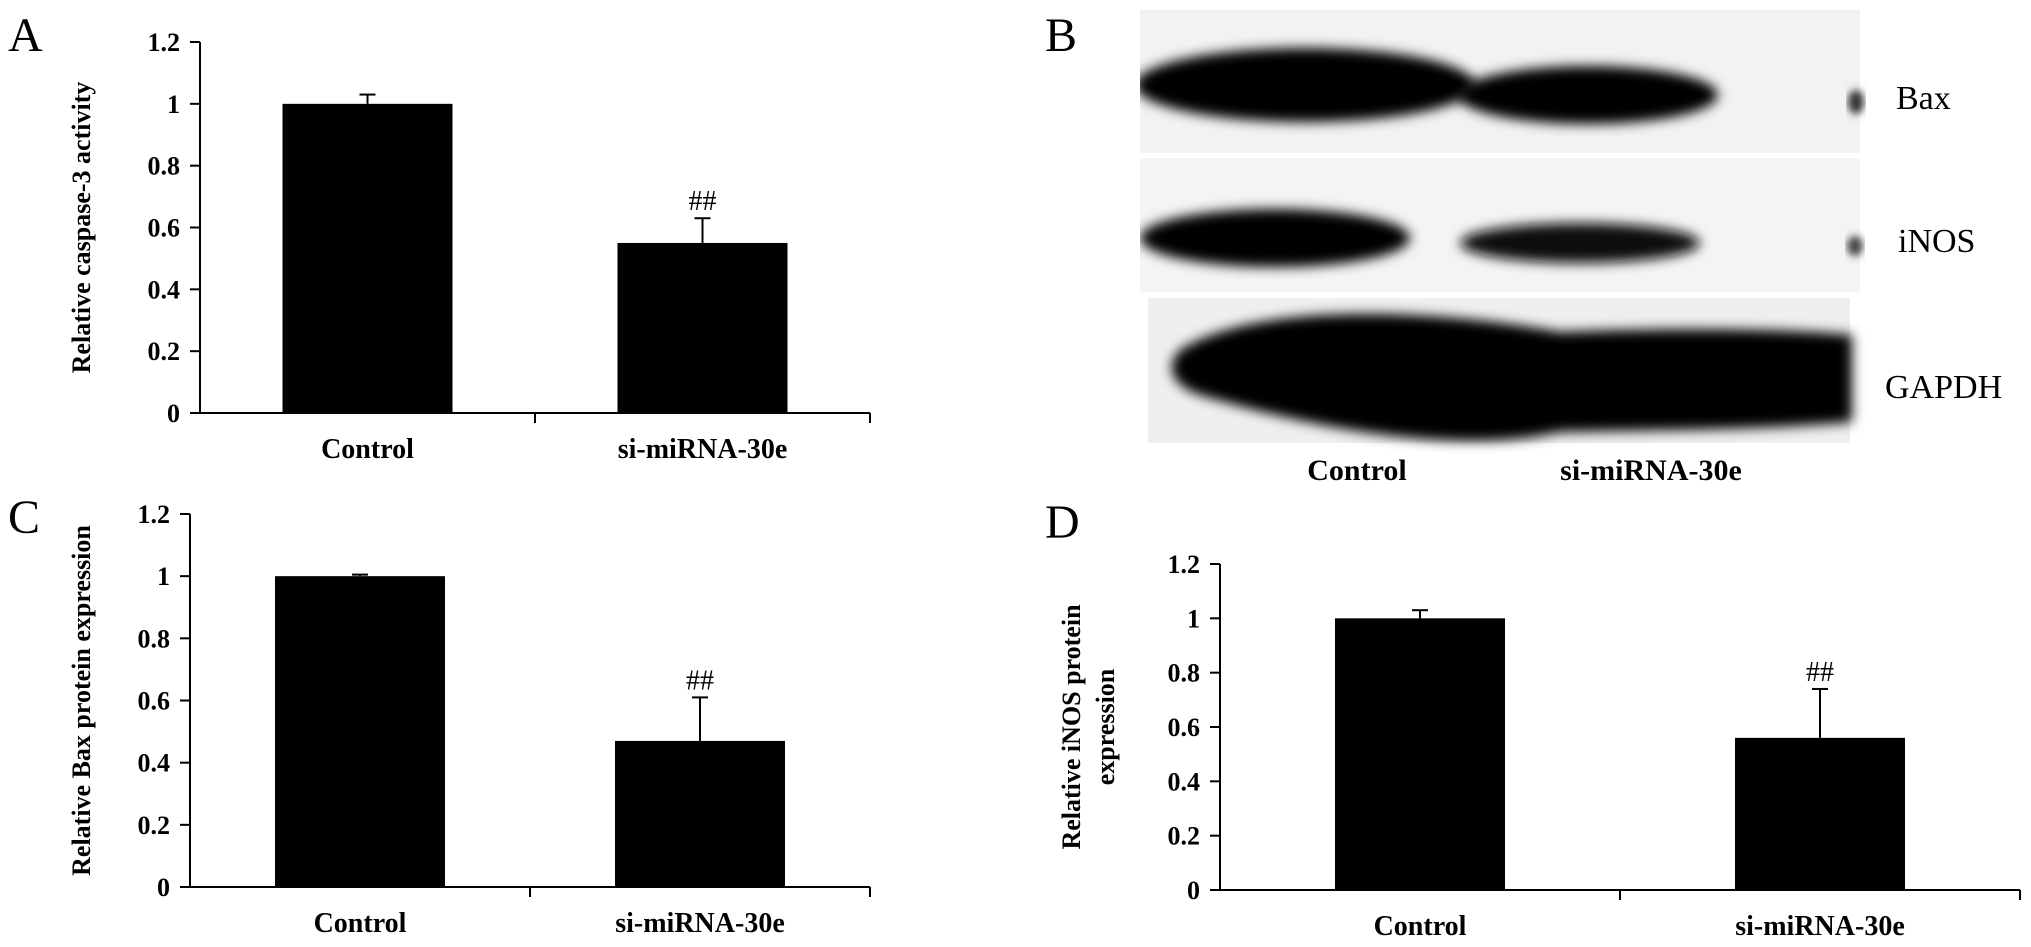 The image size is (2031, 947). Describe the element at coordinates (1588, 95) in the screenshot. I see `band-bax-si` at that location.